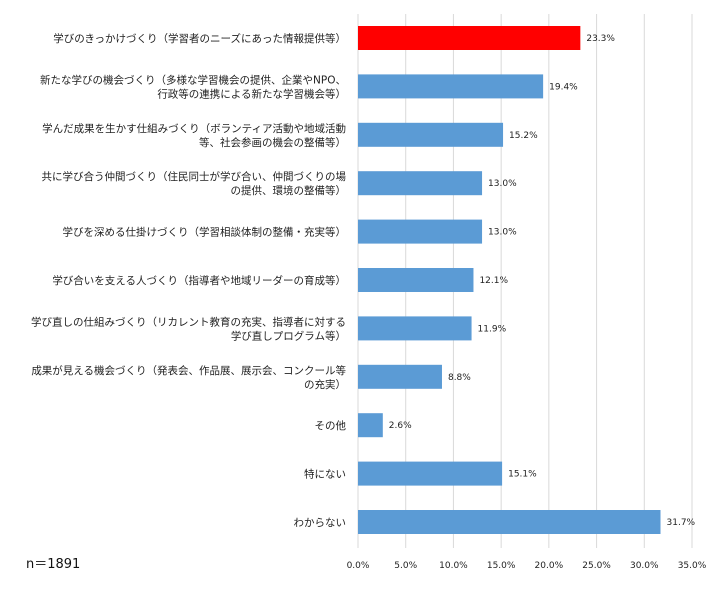 Image resolution: width=720 pixels, height=603 pixels. I want to click on value-label: 12.1%, so click(493, 281).